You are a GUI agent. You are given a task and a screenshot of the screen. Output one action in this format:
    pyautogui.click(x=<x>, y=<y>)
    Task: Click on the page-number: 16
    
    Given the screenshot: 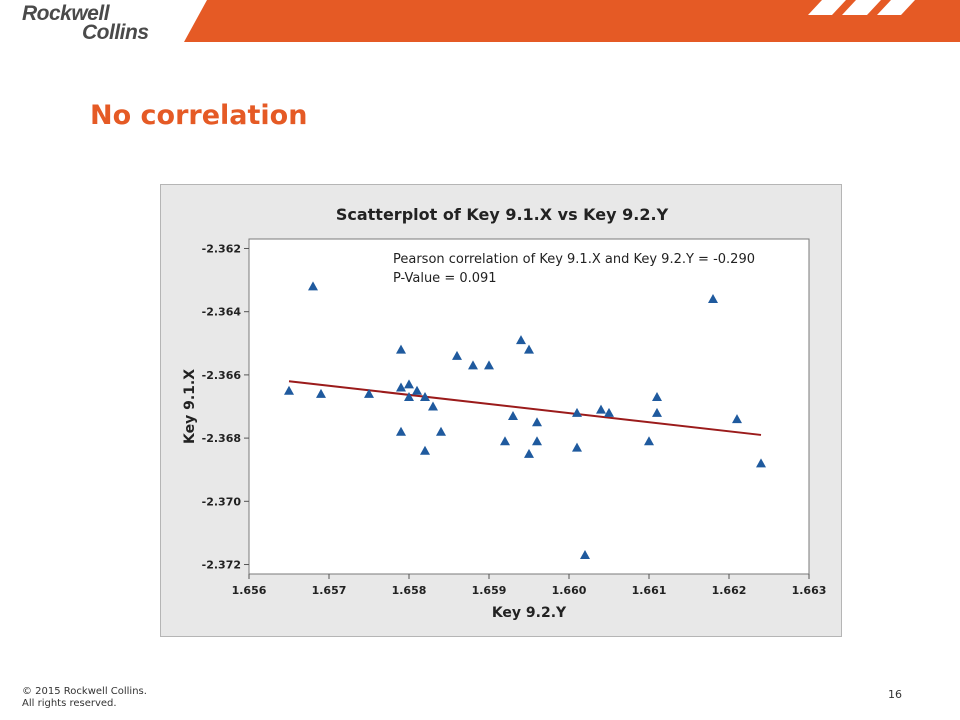 What is the action you would take?
    pyautogui.click(x=895, y=694)
    